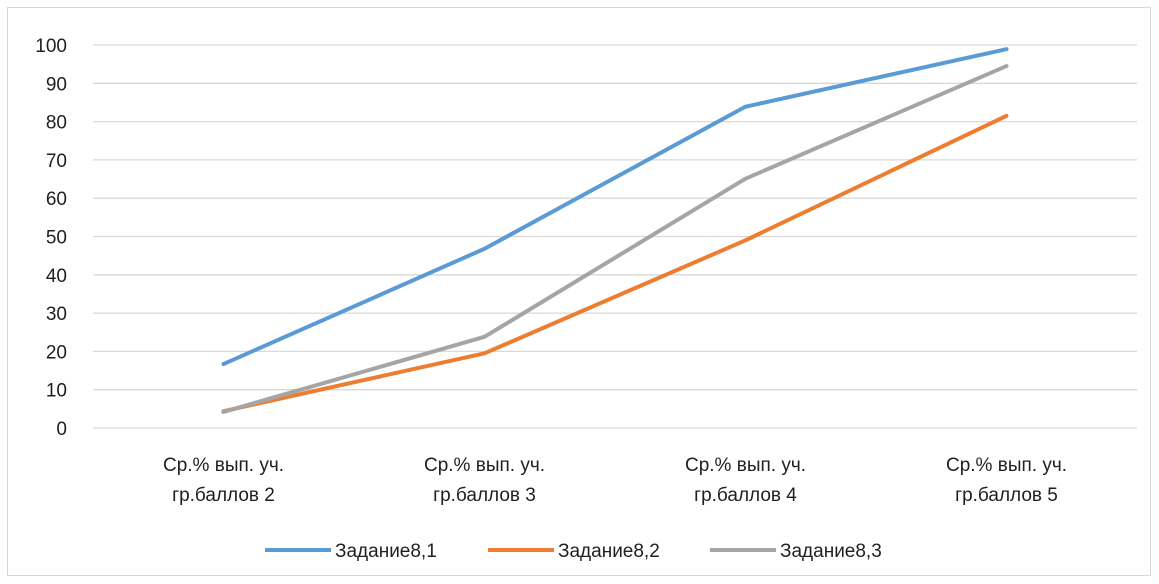  Describe the element at coordinates (56, 123) in the screenshot. I see `y-tick-label: 80` at that location.